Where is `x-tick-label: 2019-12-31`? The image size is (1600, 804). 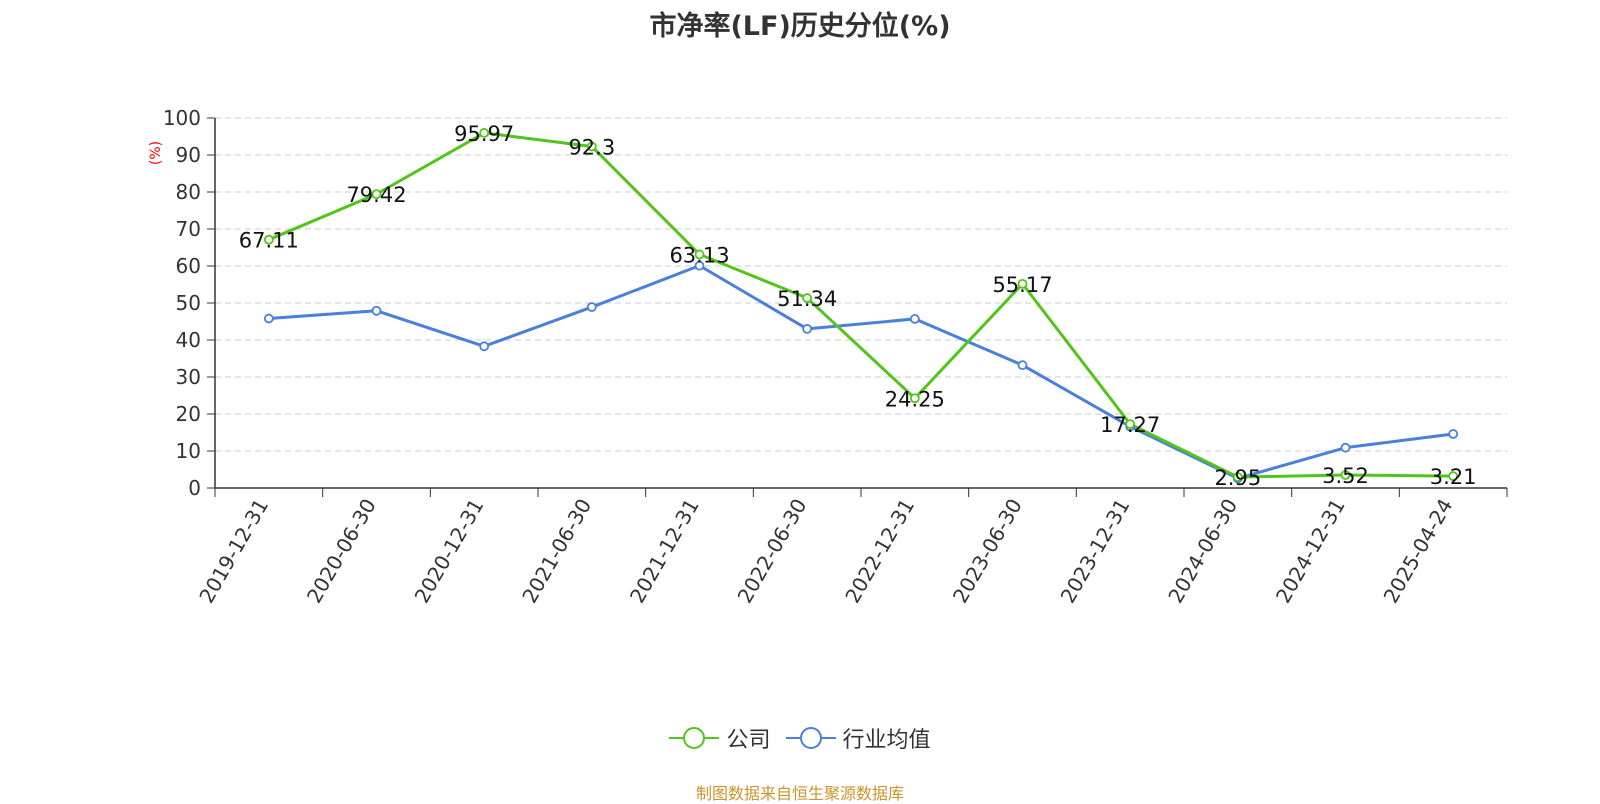 x-tick-label: 2019-12-31 is located at coordinates (233, 551).